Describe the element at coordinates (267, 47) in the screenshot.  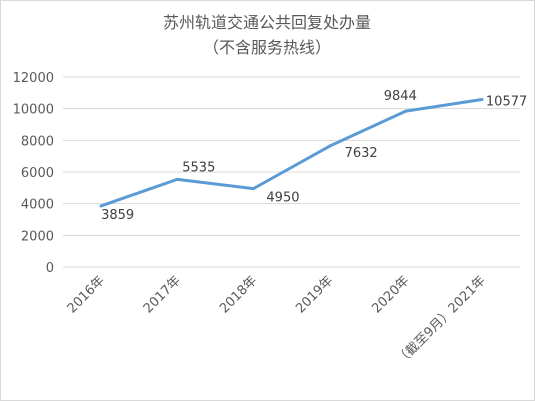
I see `chart-subtitle: （不含服务热线）` at that location.